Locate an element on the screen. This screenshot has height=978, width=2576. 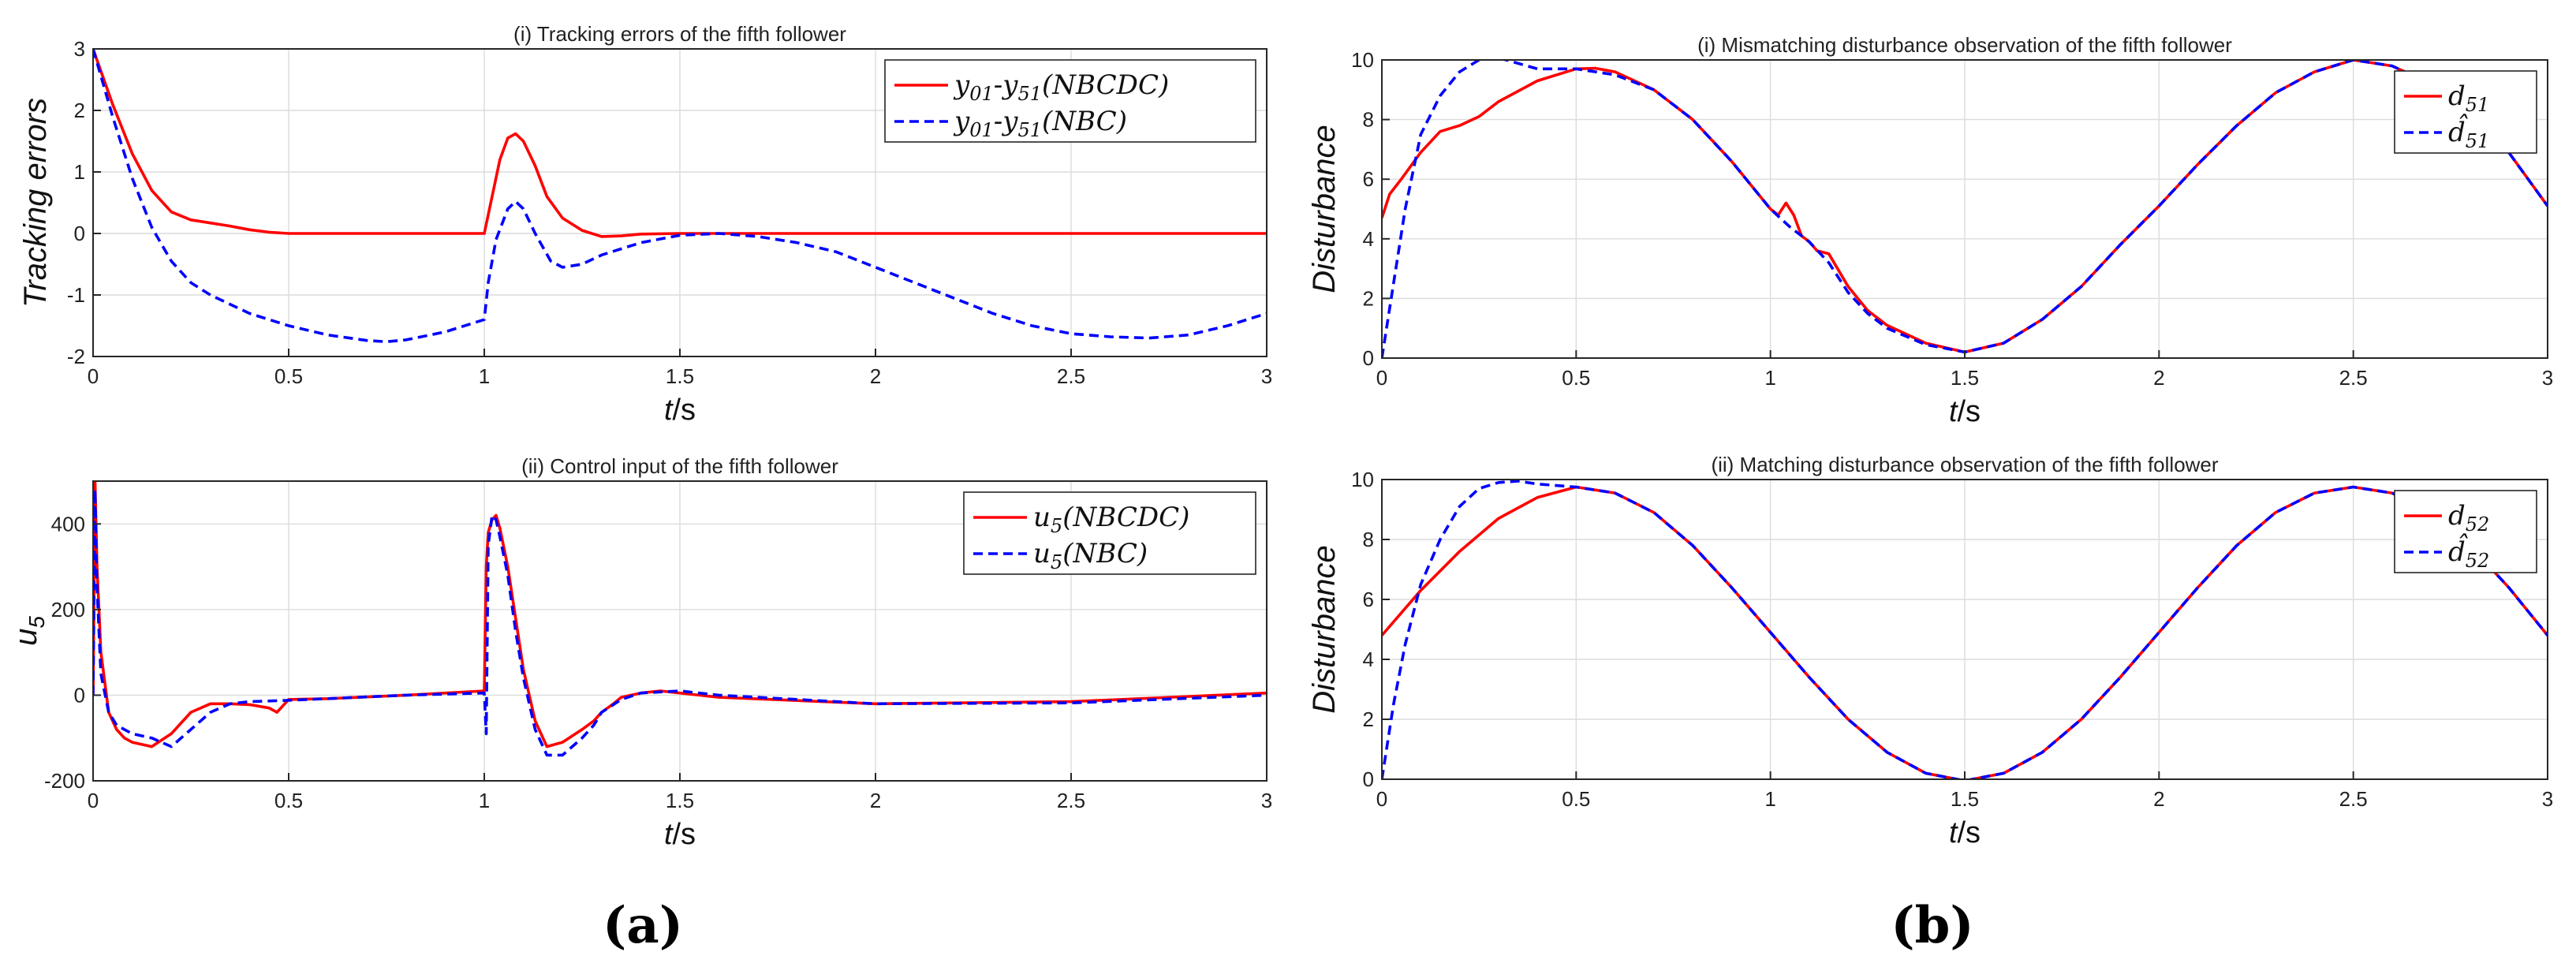
panel-label-a: (a) is located at coordinates (643, 925).